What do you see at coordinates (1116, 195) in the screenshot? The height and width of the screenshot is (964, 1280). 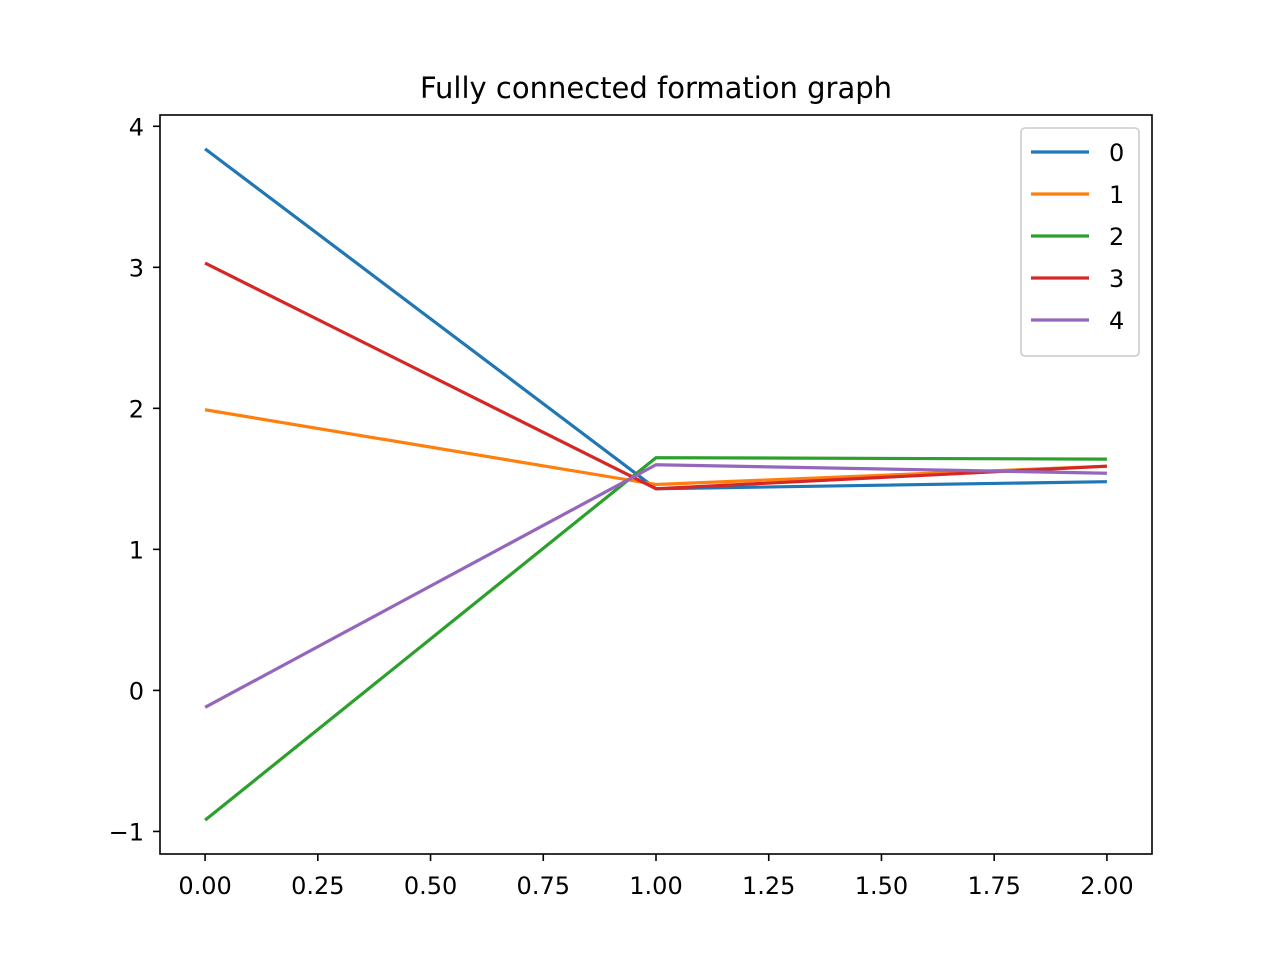 I see `legend-label-1: 1` at bounding box center [1116, 195].